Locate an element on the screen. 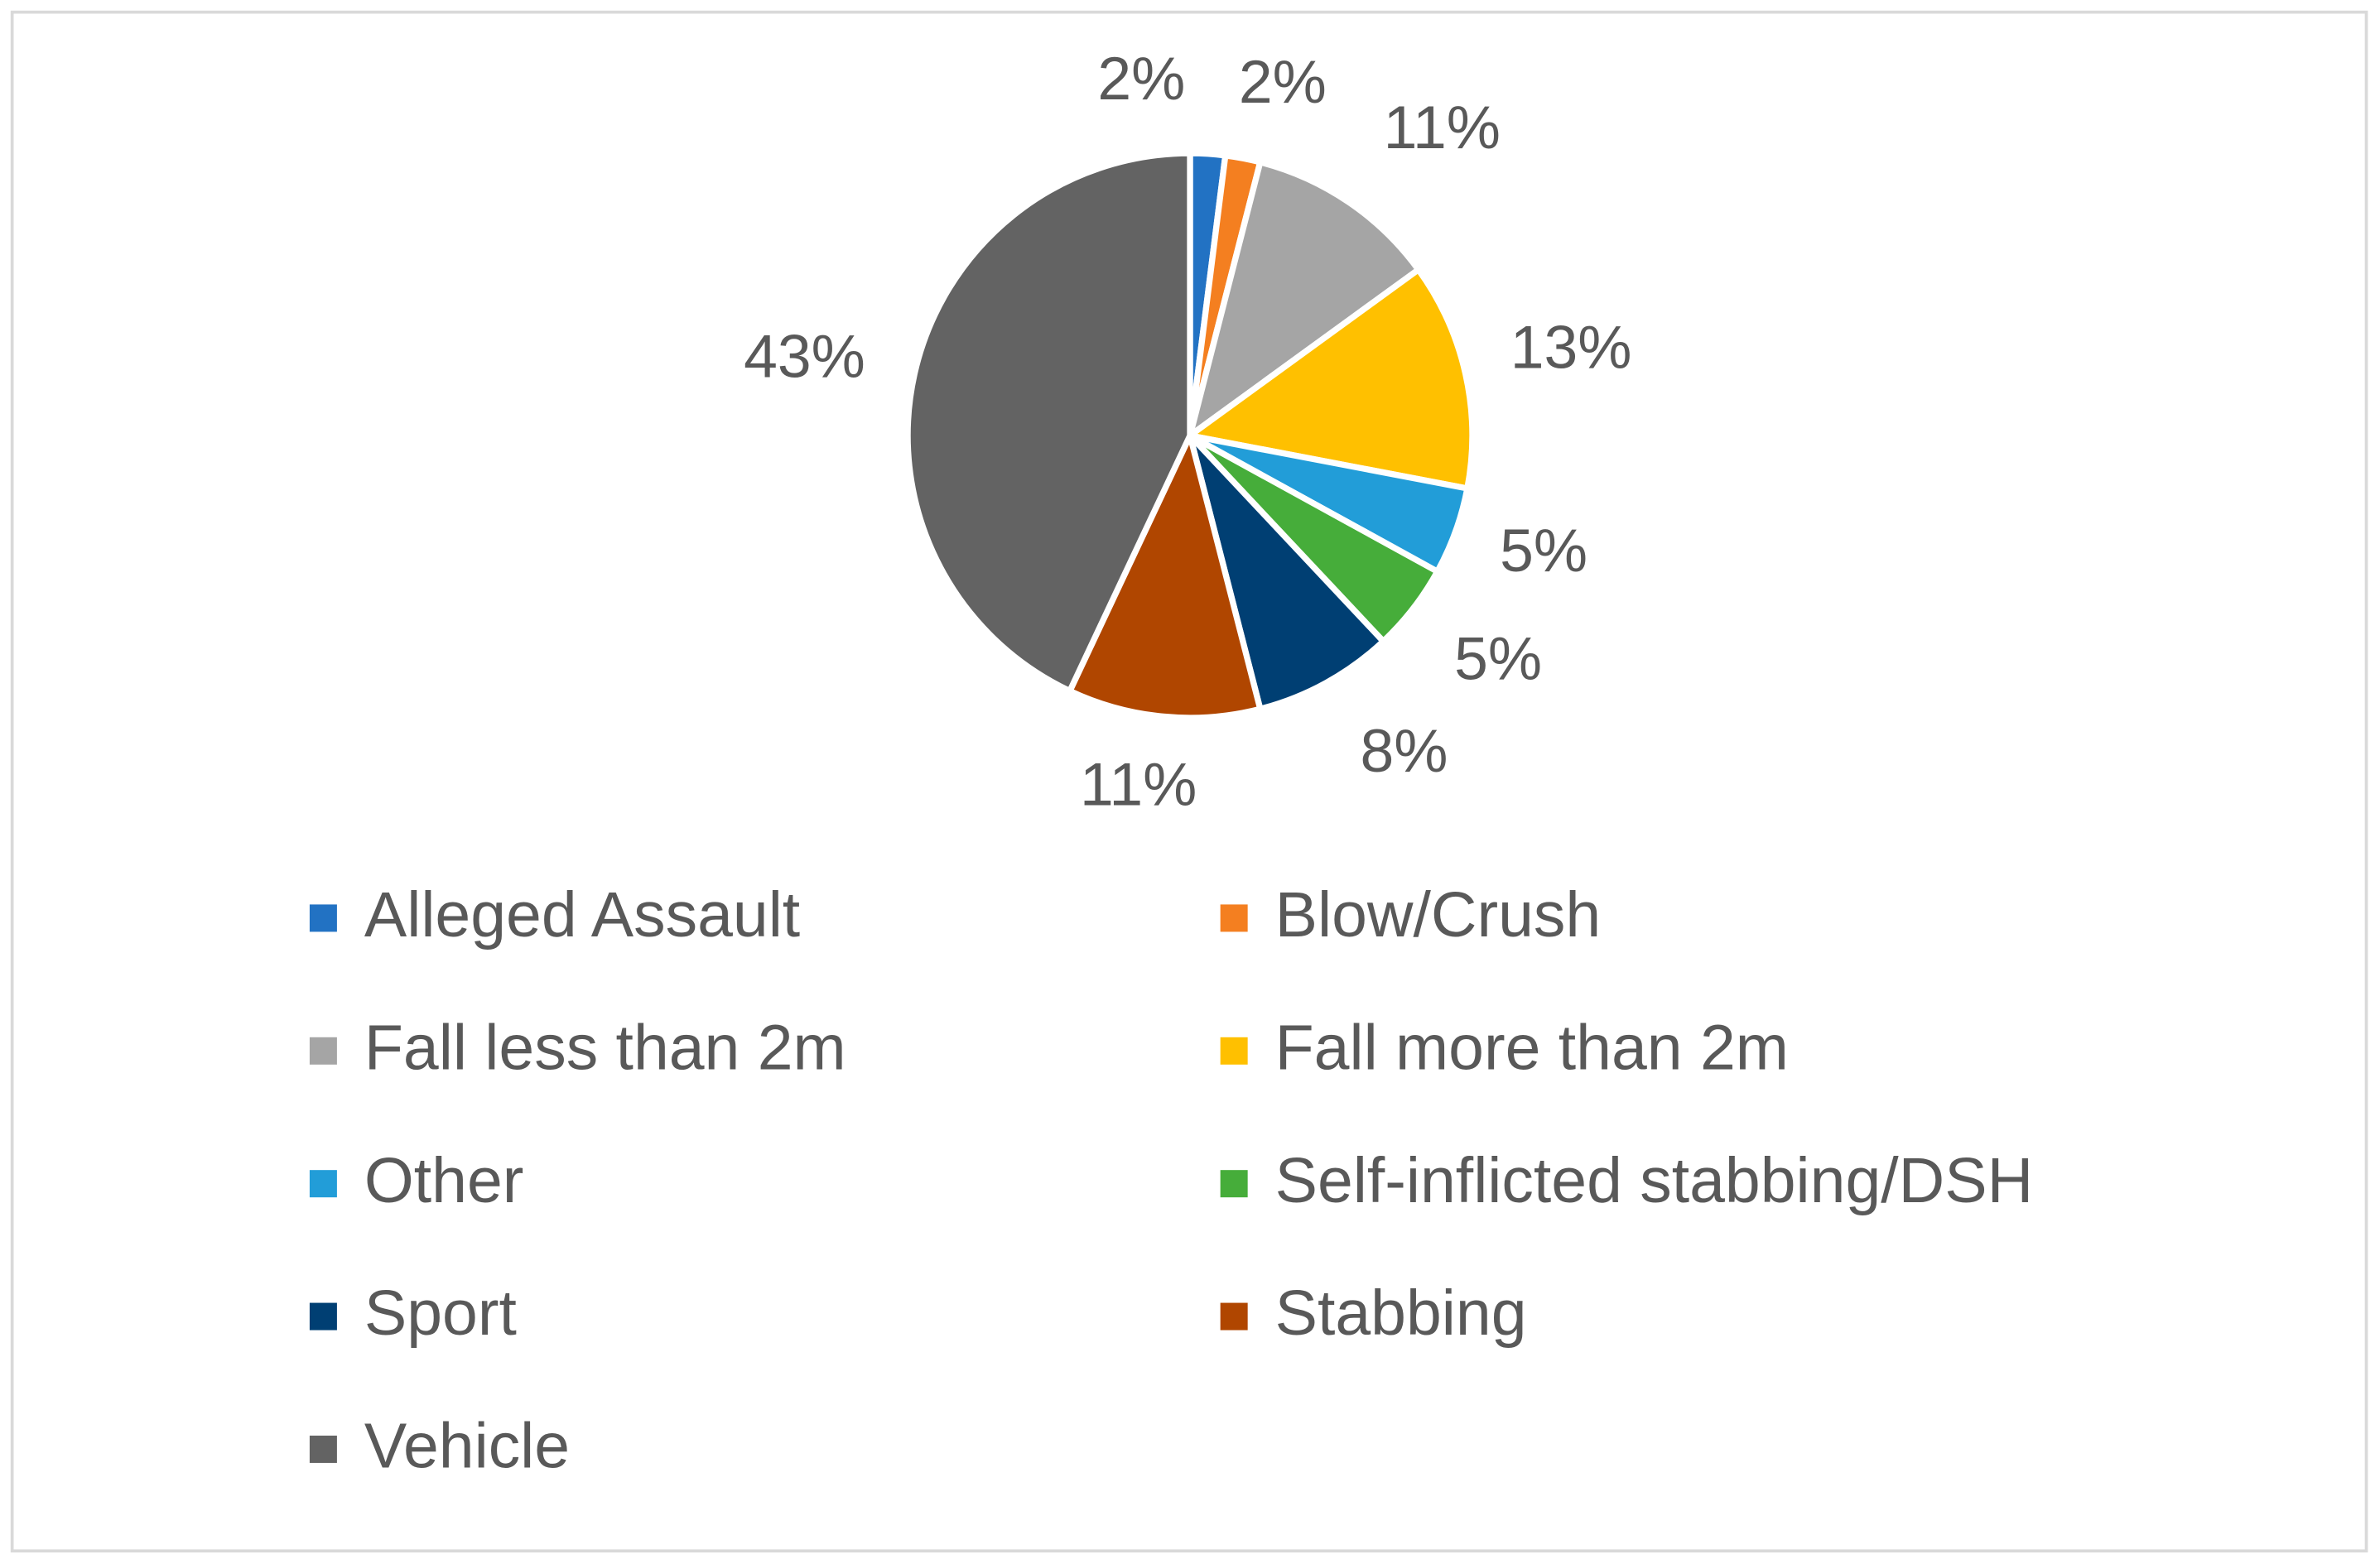  legend-label: Fall less than 2m is located at coordinates (605, 1047).